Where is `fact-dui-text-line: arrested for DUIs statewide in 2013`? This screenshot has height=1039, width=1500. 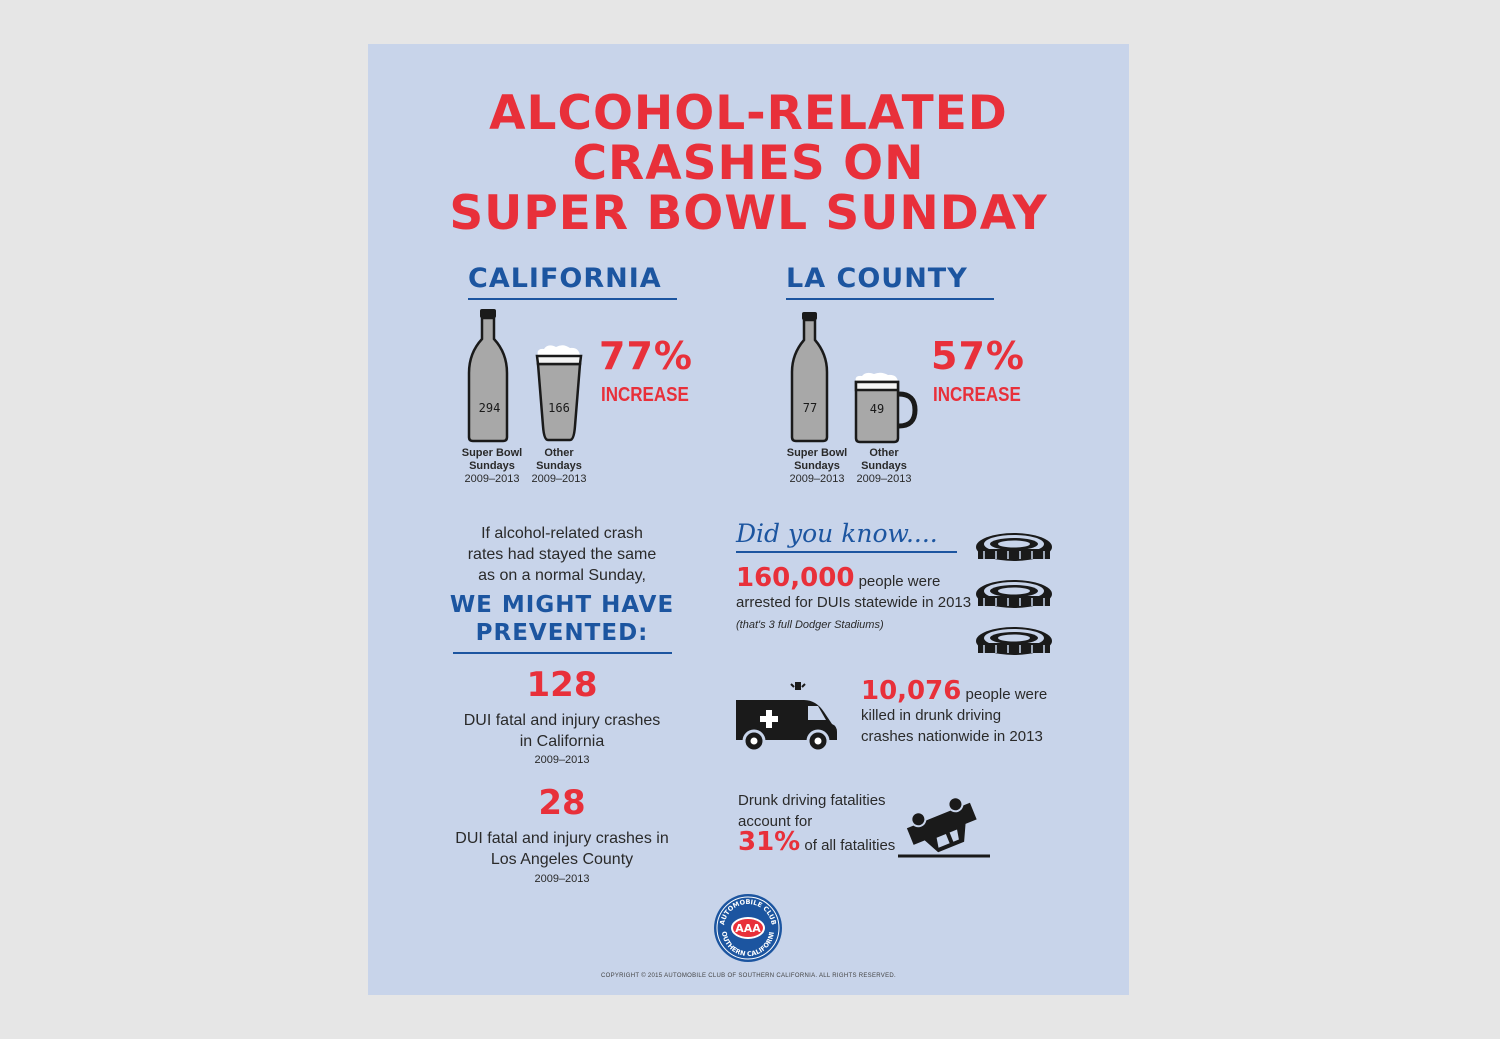 fact-dui-text-line: arrested for DUIs statewide in 2013 is located at coordinates (854, 602).